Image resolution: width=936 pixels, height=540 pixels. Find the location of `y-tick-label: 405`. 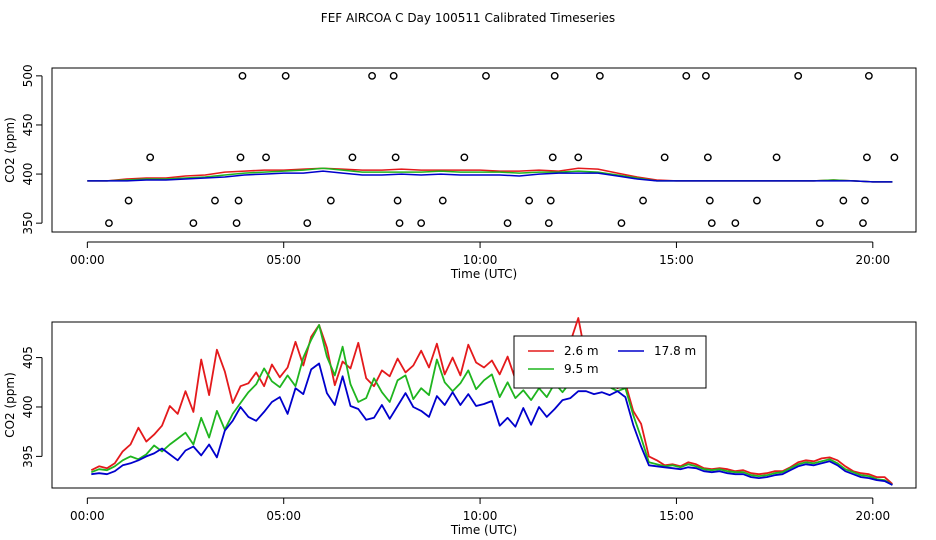

y-tick-label: 405 is located at coordinates (28, 357).